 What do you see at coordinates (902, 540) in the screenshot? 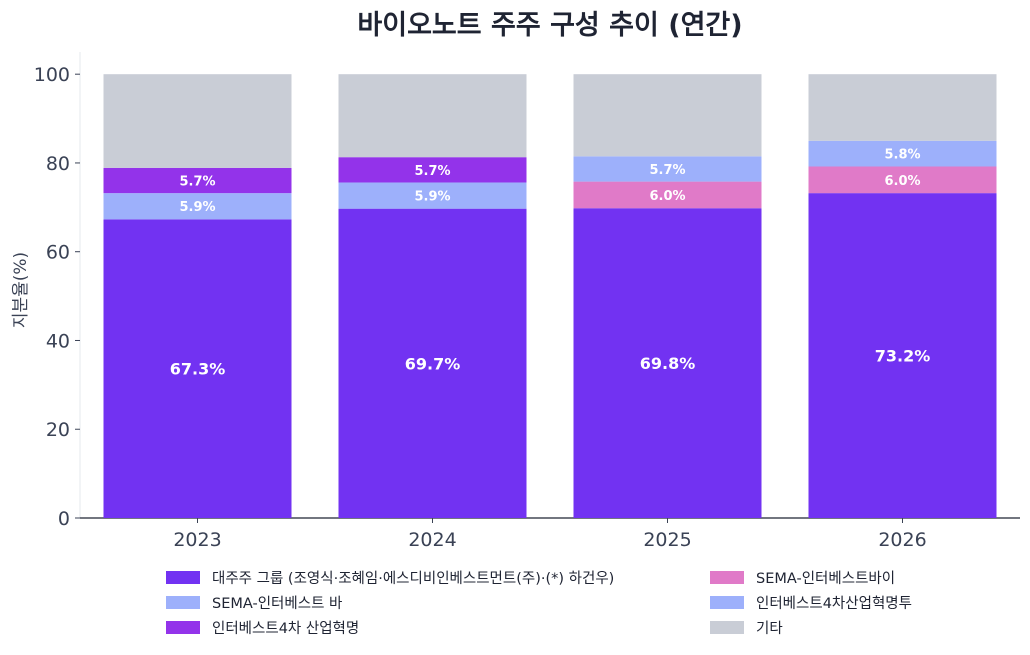
I see `x-tick-label: 2026` at bounding box center [902, 540].